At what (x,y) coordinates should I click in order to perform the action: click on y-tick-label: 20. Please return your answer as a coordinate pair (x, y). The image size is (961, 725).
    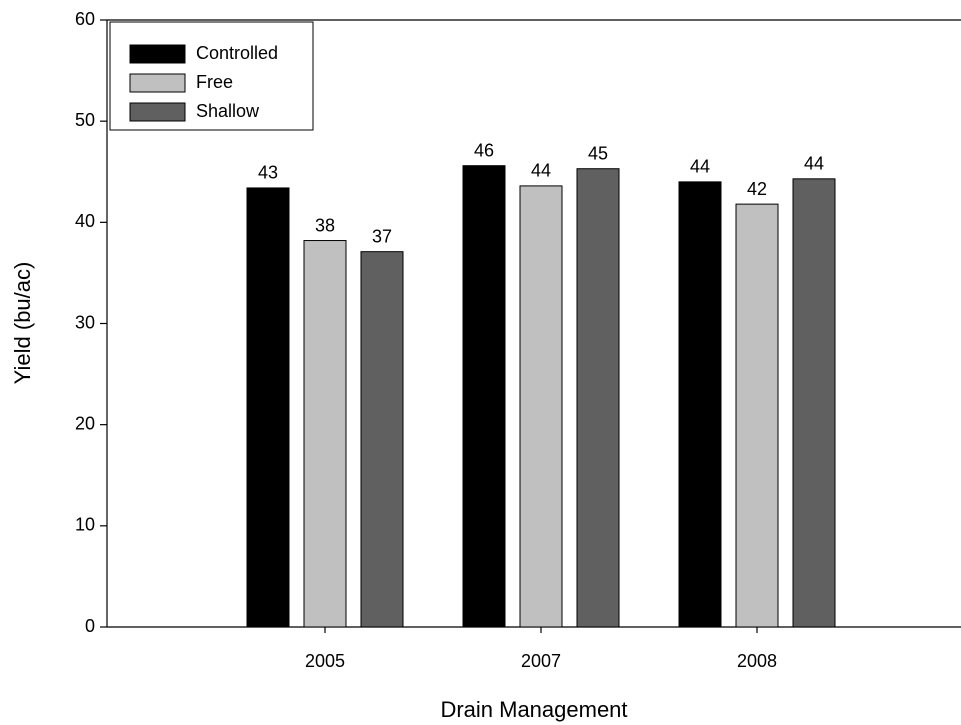
    Looking at the image, I should click on (85, 423).